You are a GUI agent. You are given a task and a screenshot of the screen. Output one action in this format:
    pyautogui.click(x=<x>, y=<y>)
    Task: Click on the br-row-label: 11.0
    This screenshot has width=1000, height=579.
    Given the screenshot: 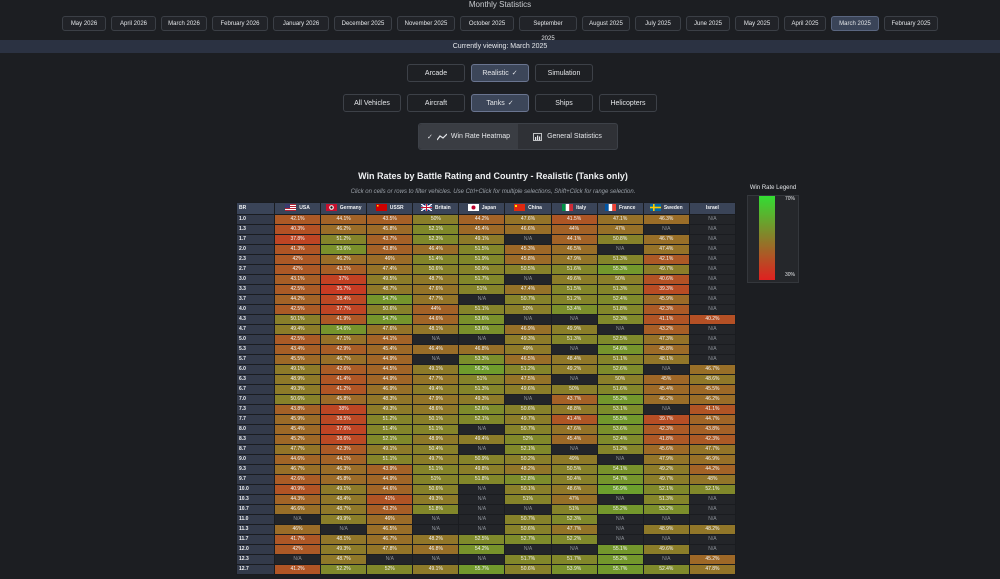 What is the action you would take?
    pyautogui.click(x=255, y=519)
    